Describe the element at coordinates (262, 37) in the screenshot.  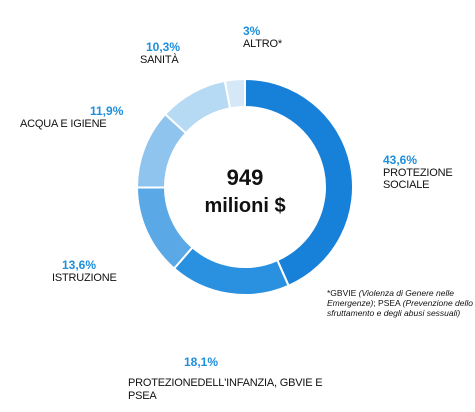
I see `label-altro: 3% ALTRO*` at that location.